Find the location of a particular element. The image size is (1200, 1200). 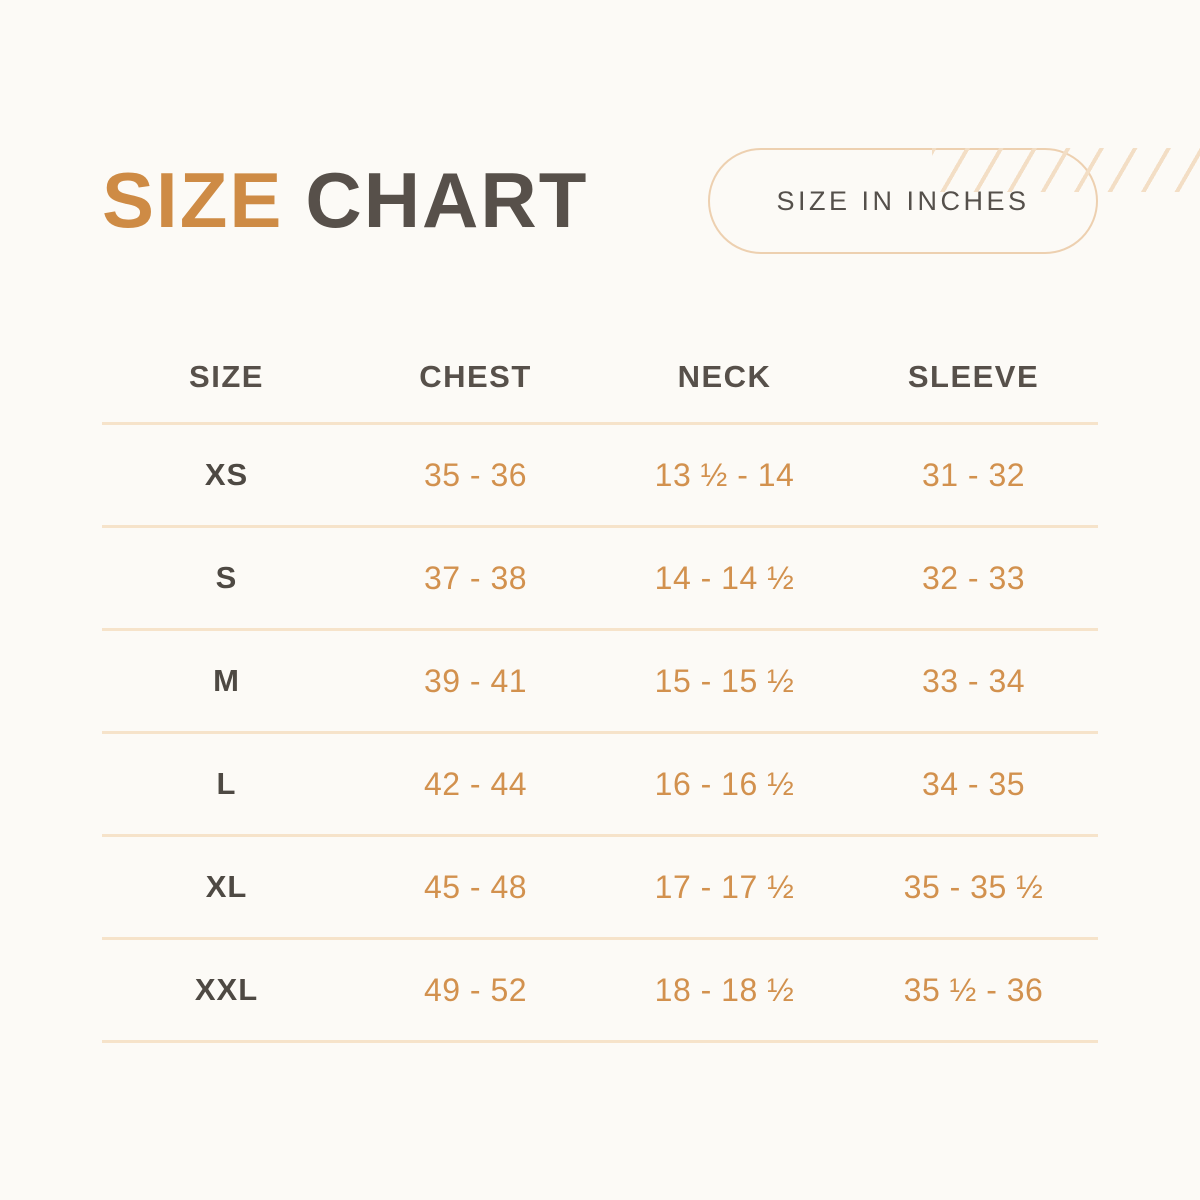

neck-value: 17 - 17 ½ is located at coordinates (724, 886).